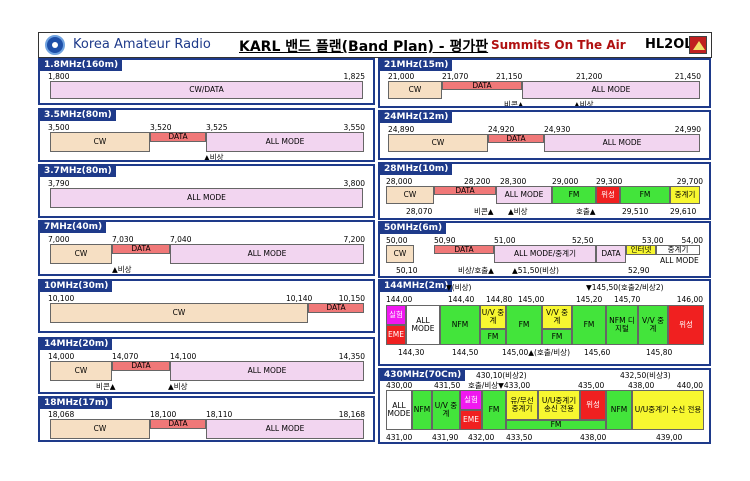  Describe the element at coordinates (689, 181) in the screenshot. I see `freq-label: 29,700` at that location.